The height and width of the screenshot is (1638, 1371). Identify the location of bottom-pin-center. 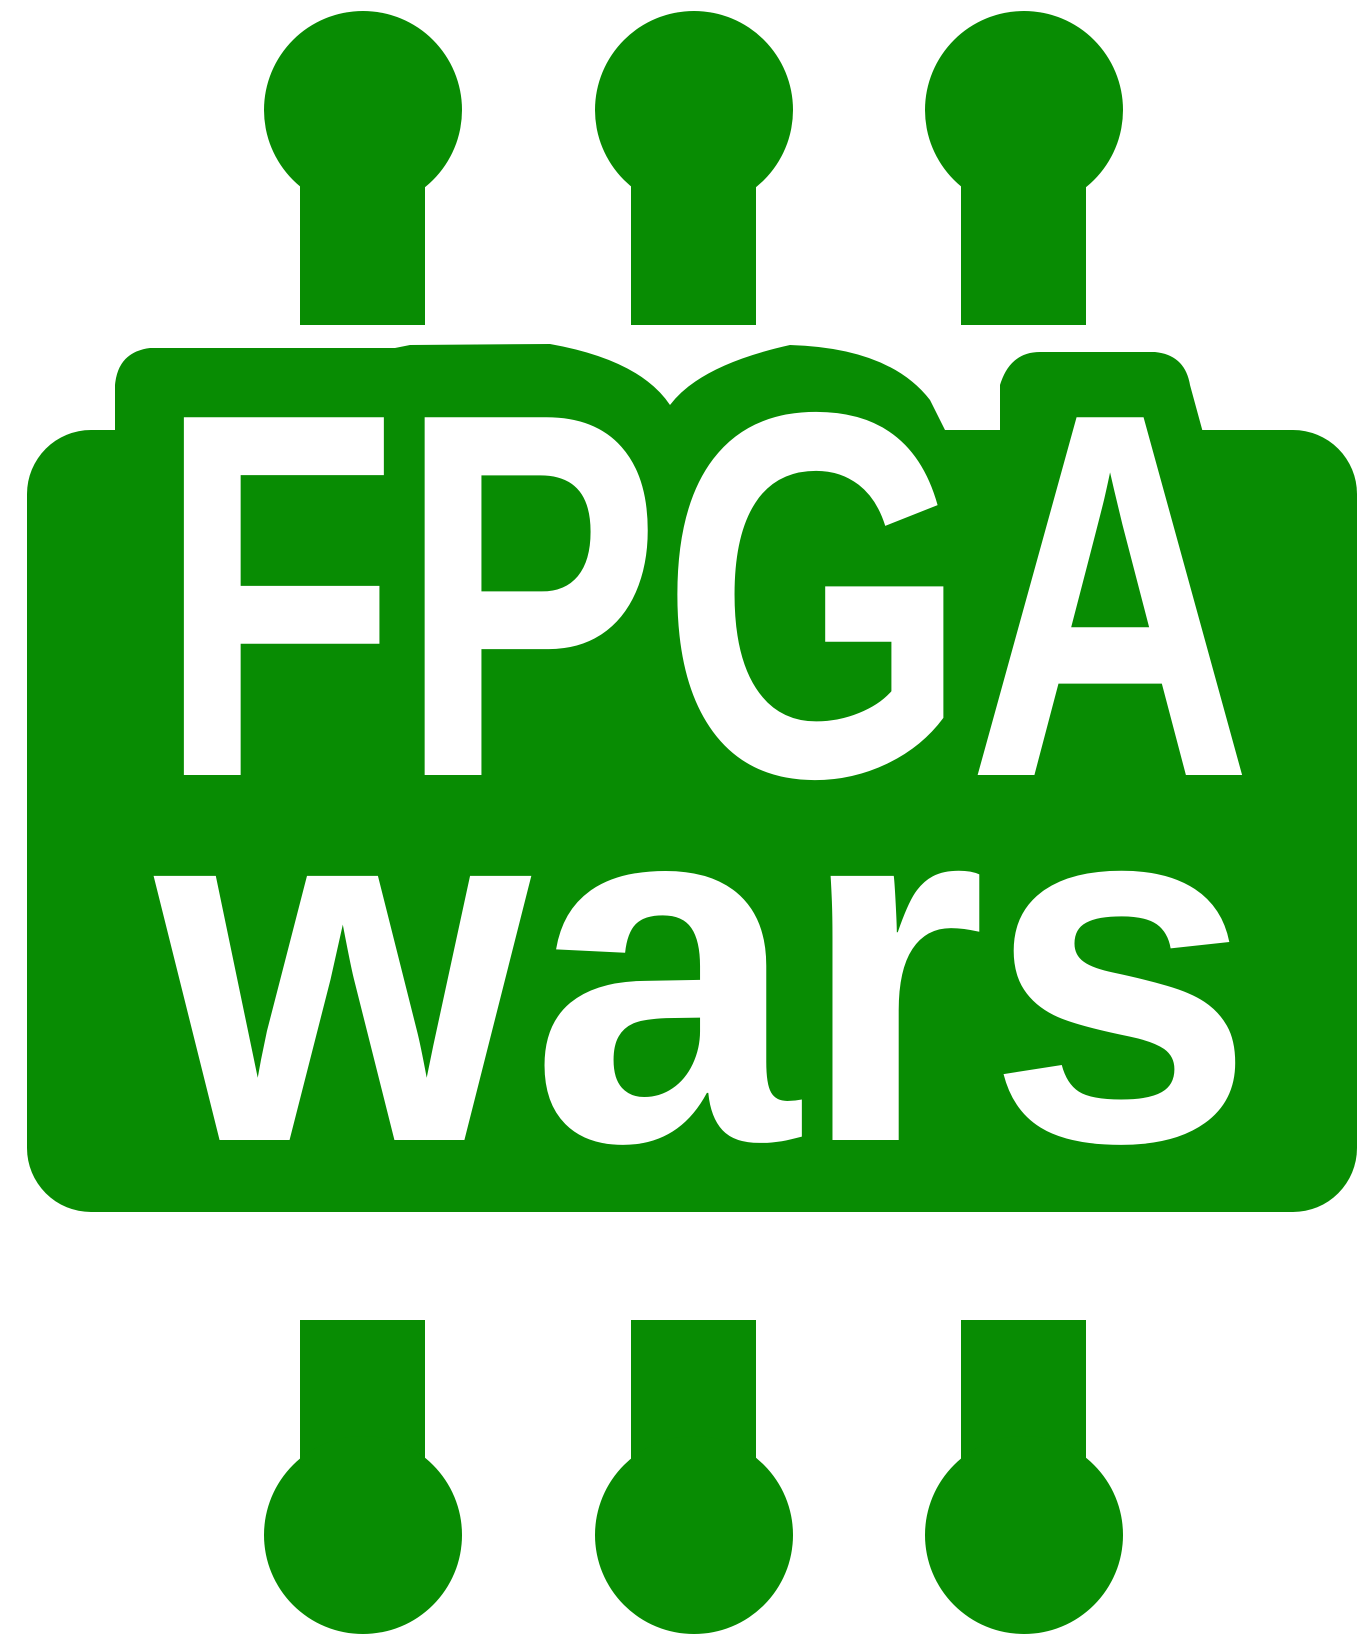
(694, 1477).